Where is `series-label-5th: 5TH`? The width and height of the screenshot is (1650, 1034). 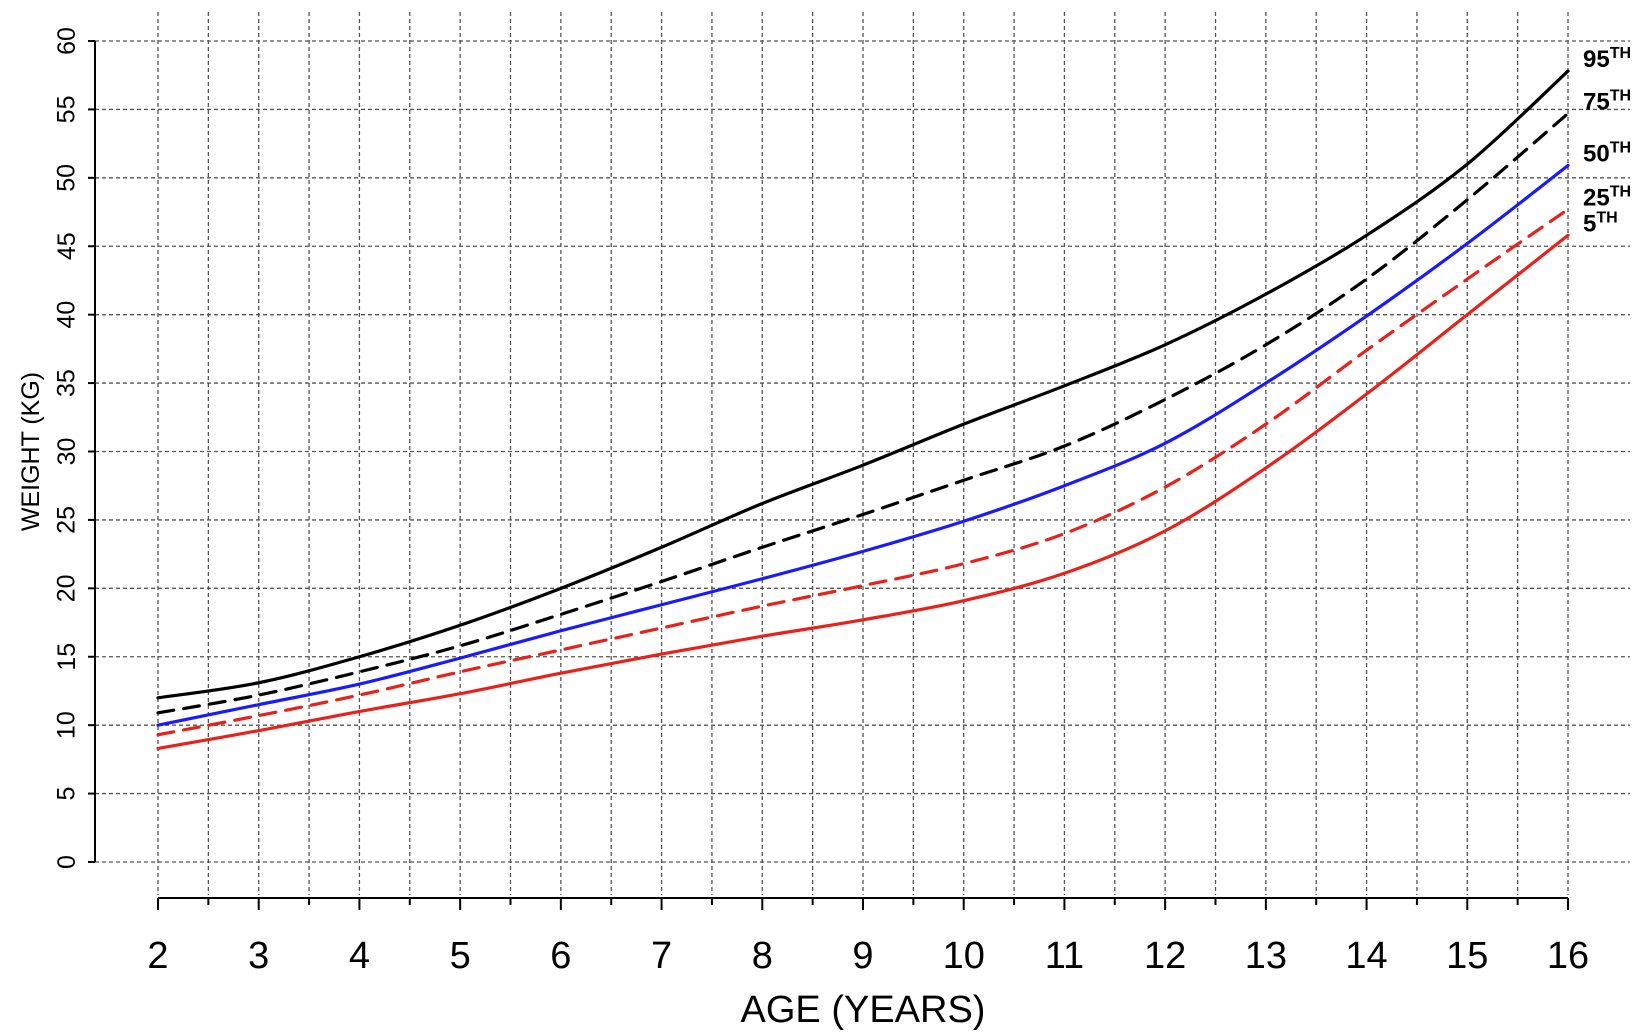
series-label-5th: 5TH is located at coordinates (1600, 223).